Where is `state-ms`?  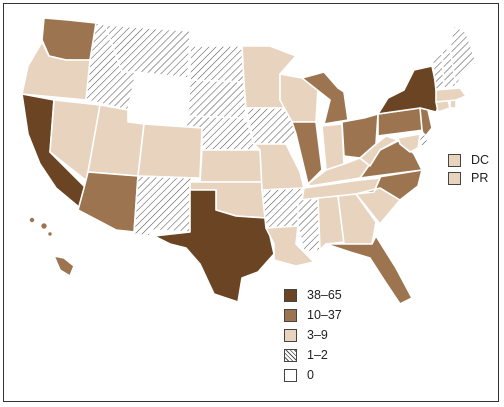
state-ms is located at coordinates (309, 225).